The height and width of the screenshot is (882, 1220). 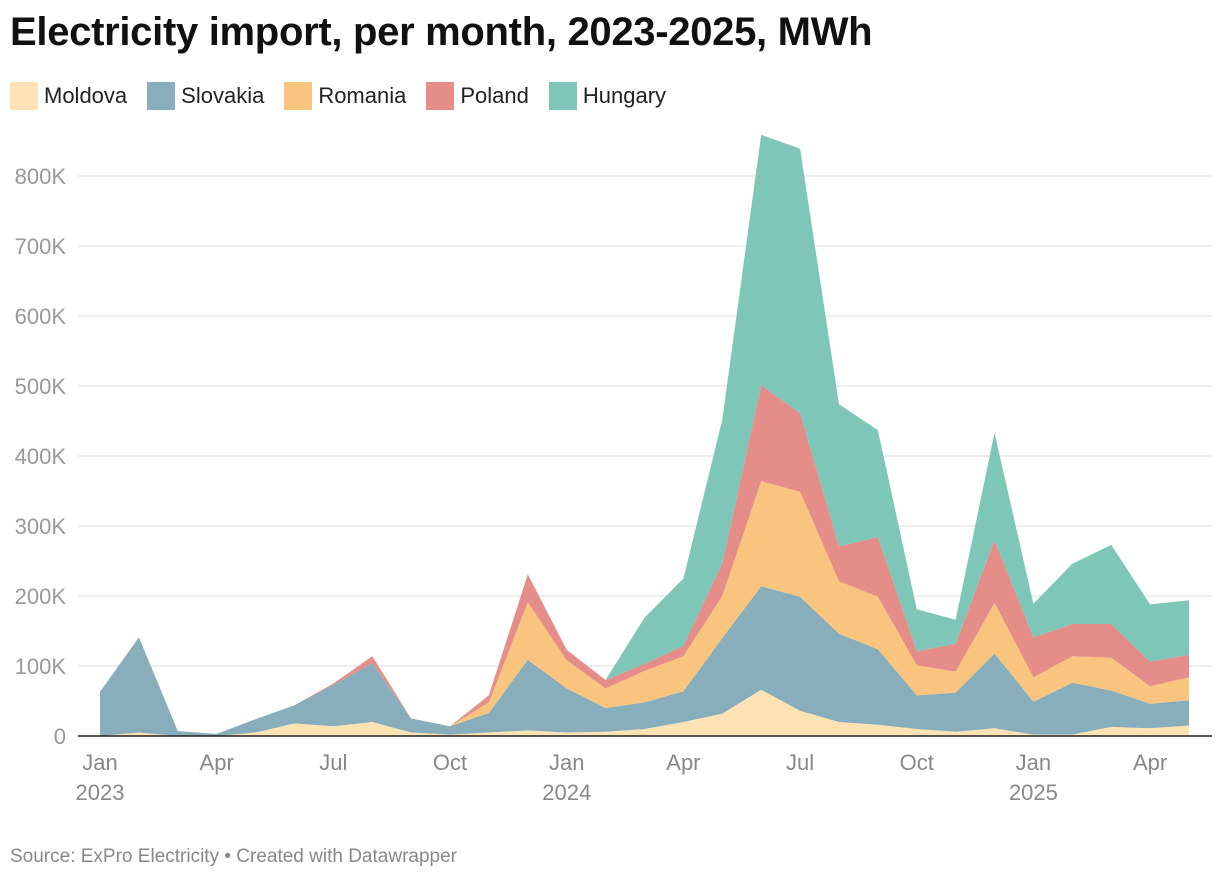 What do you see at coordinates (41, 386) in the screenshot?
I see `y-tick-label: 500K` at bounding box center [41, 386].